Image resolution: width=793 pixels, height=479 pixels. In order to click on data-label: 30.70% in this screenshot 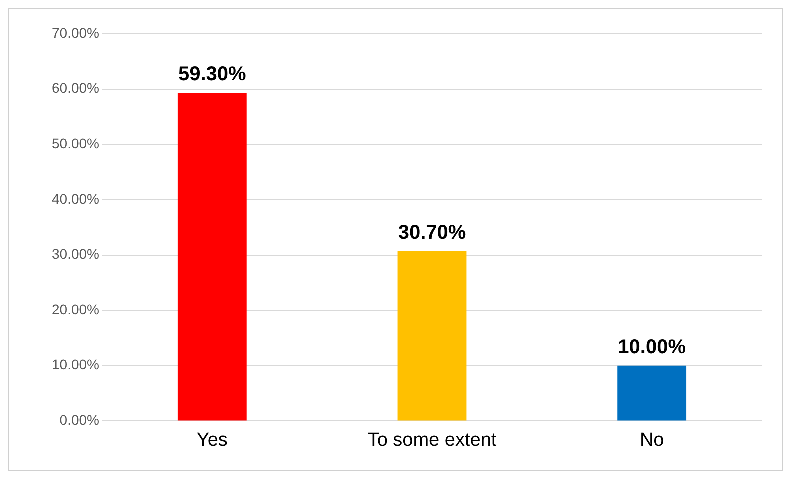, I will do `click(432, 233)`.